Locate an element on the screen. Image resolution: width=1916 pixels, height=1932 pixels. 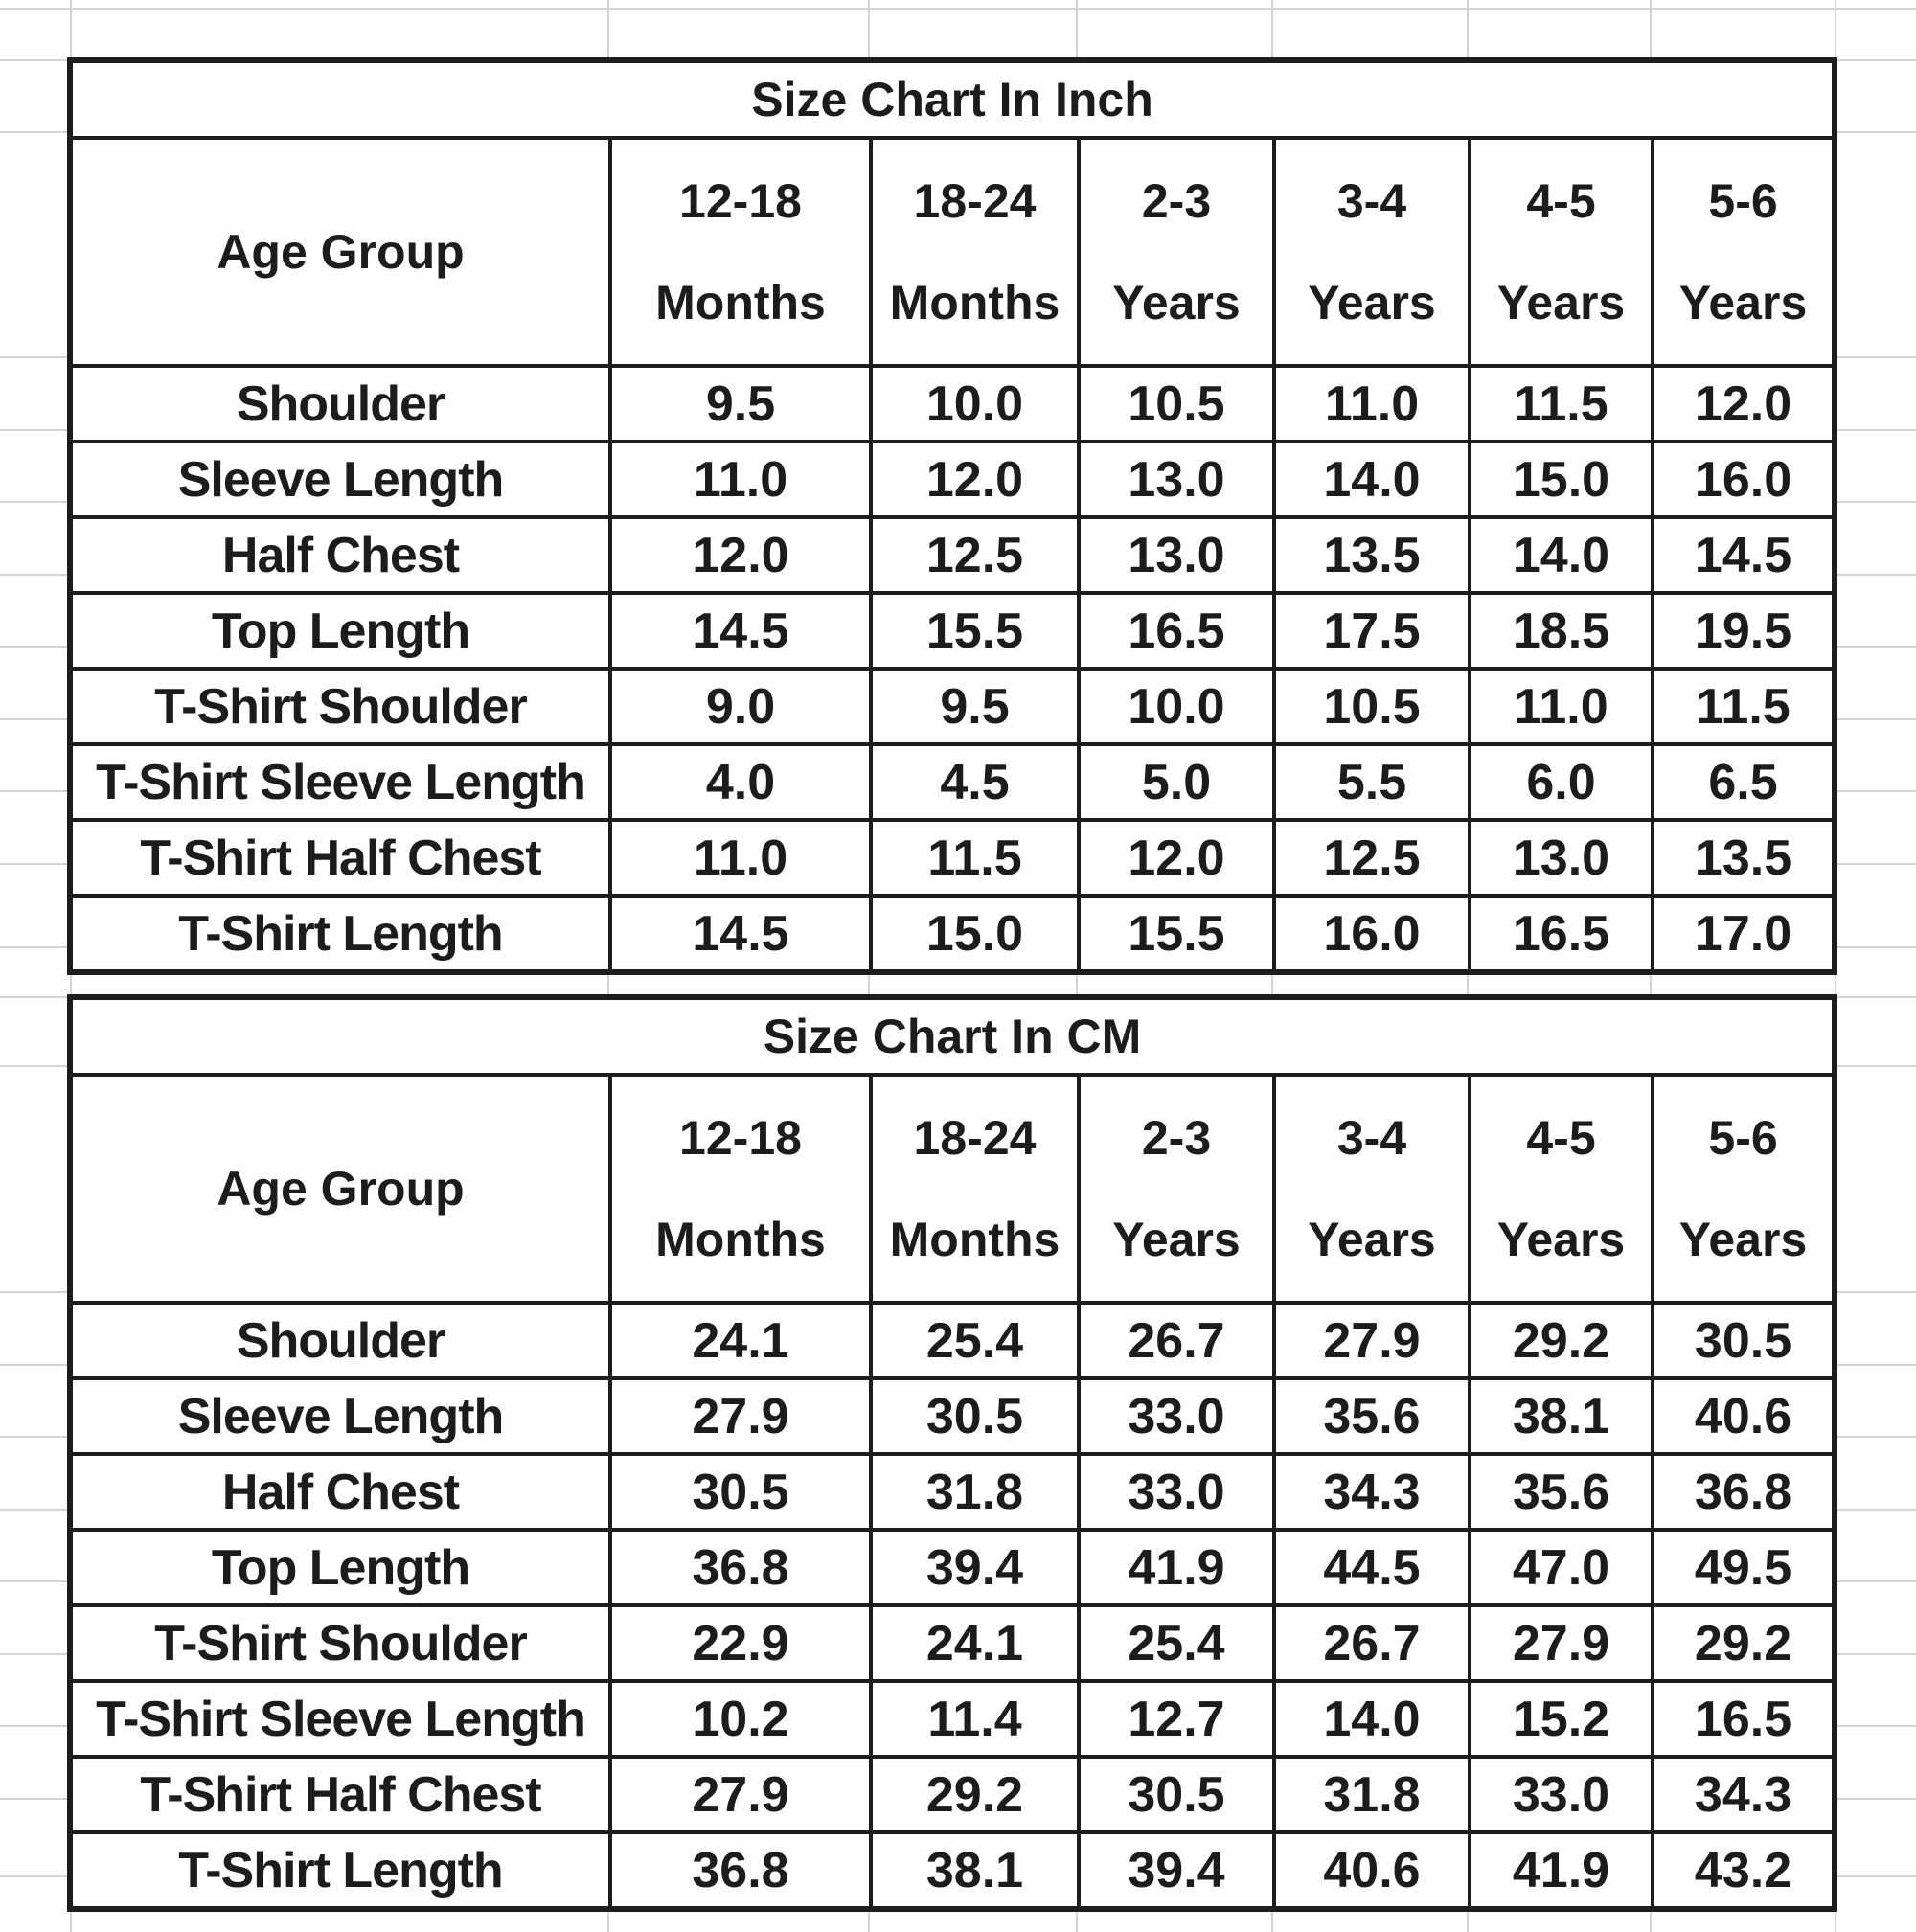
row-label-cell: T-Shirt Shoulder is located at coordinates (340, 706).